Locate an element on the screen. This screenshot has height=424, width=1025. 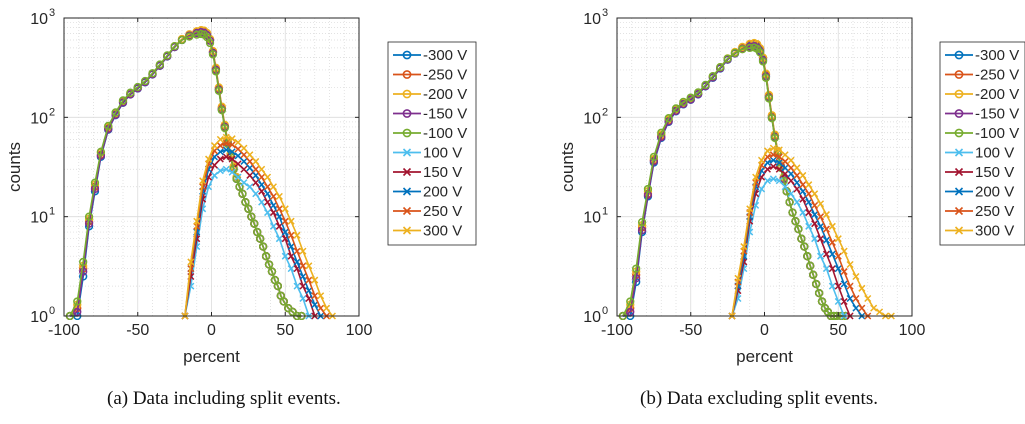
x-axis-label: percent is located at coordinates (764, 356).